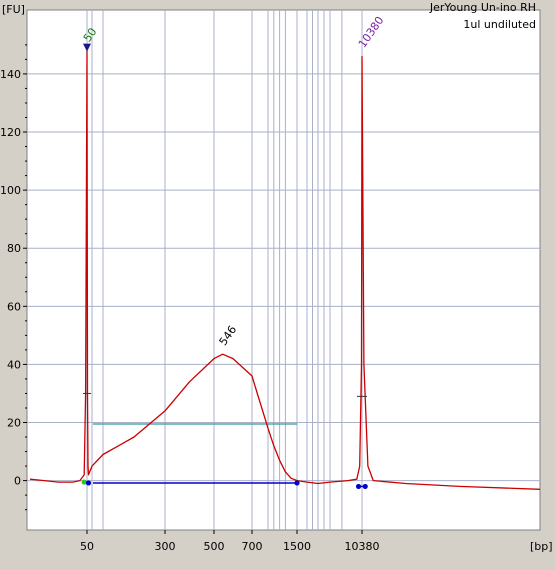 The image size is (555, 570). I want to click on y-tick-label: 140, so click(10, 74).